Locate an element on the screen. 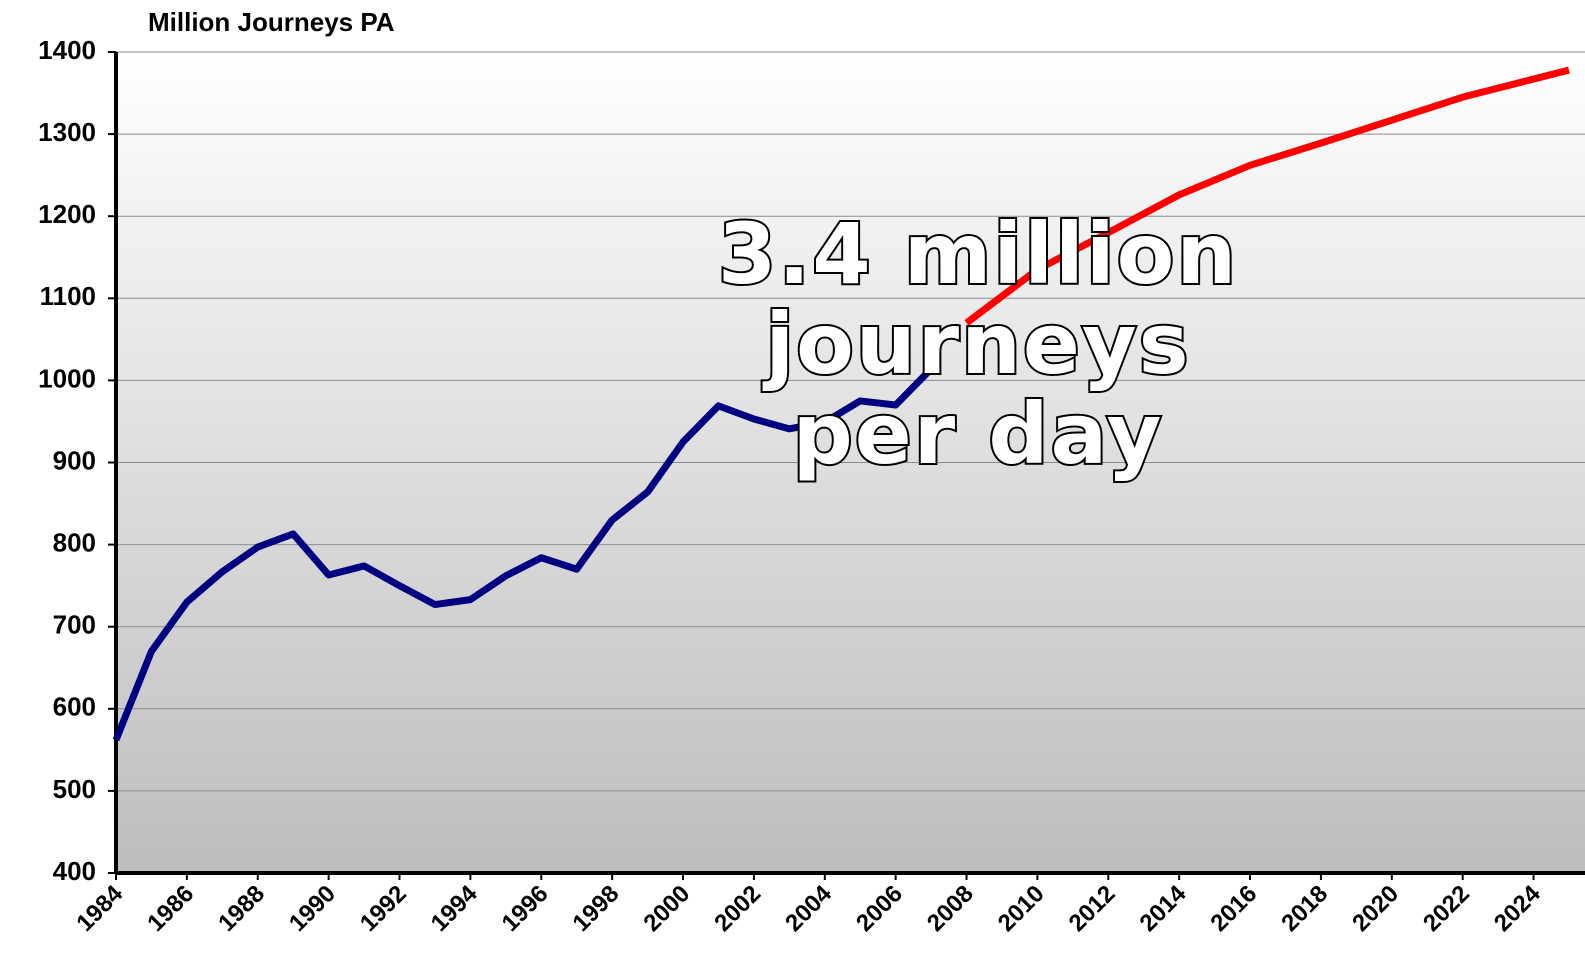 This screenshot has height=976, width=1585. x-tick-label: 2022 is located at coordinates (1446, 908).